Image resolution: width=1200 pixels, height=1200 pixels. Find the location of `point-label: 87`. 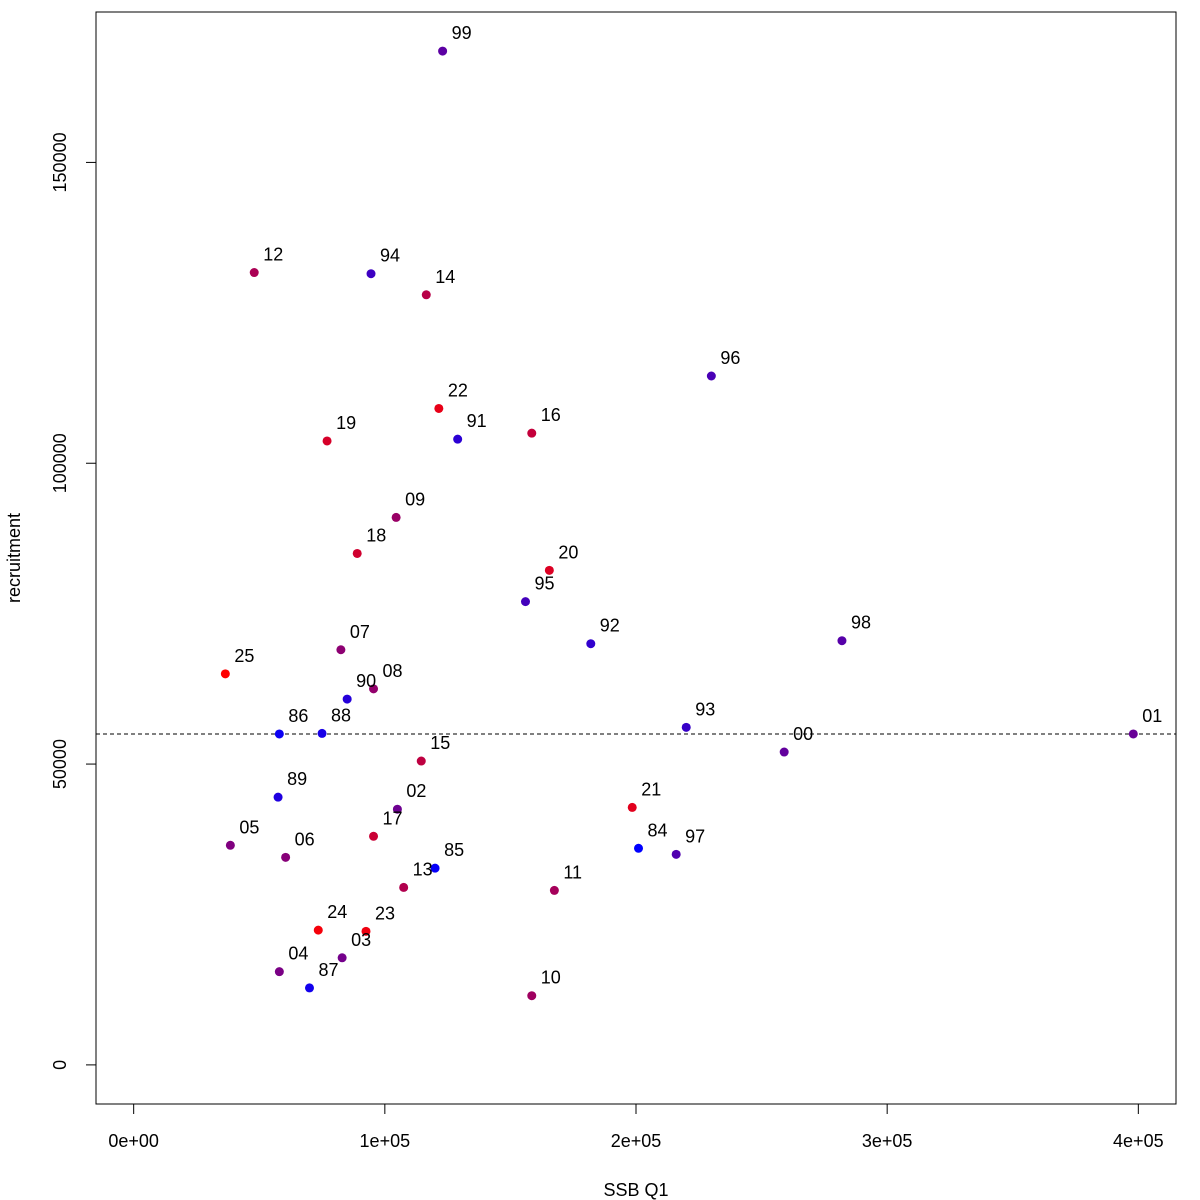

point-label: 87 is located at coordinates (328, 970).